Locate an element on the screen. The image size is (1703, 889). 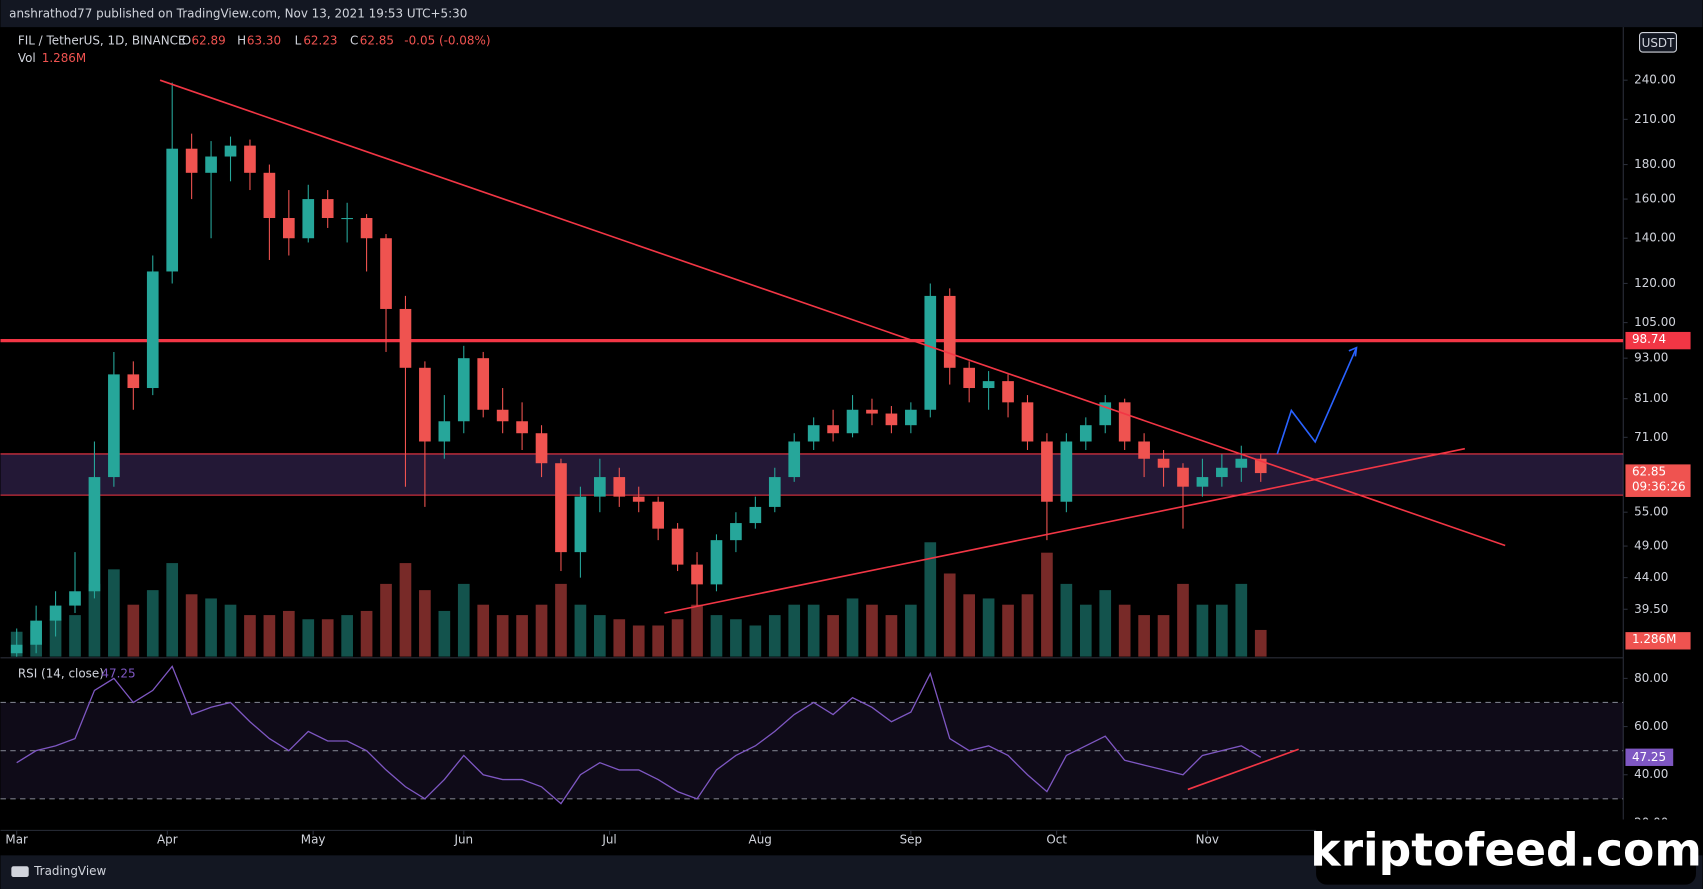
y-tick-label: 140.00 is located at coordinates (1655, 238).